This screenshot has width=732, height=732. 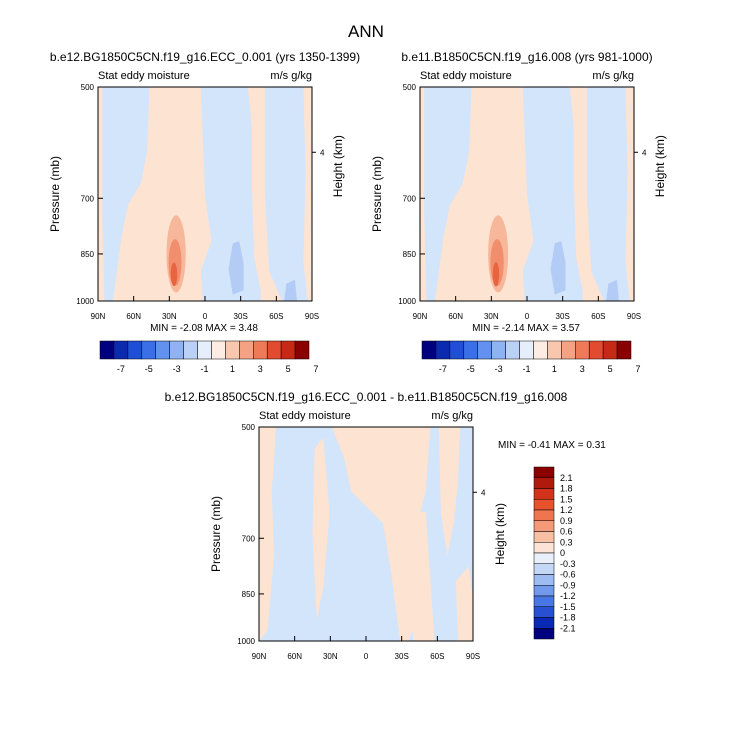 What do you see at coordinates (568, 628) in the screenshot?
I see `colorbar-label: -2.1` at bounding box center [568, 628].